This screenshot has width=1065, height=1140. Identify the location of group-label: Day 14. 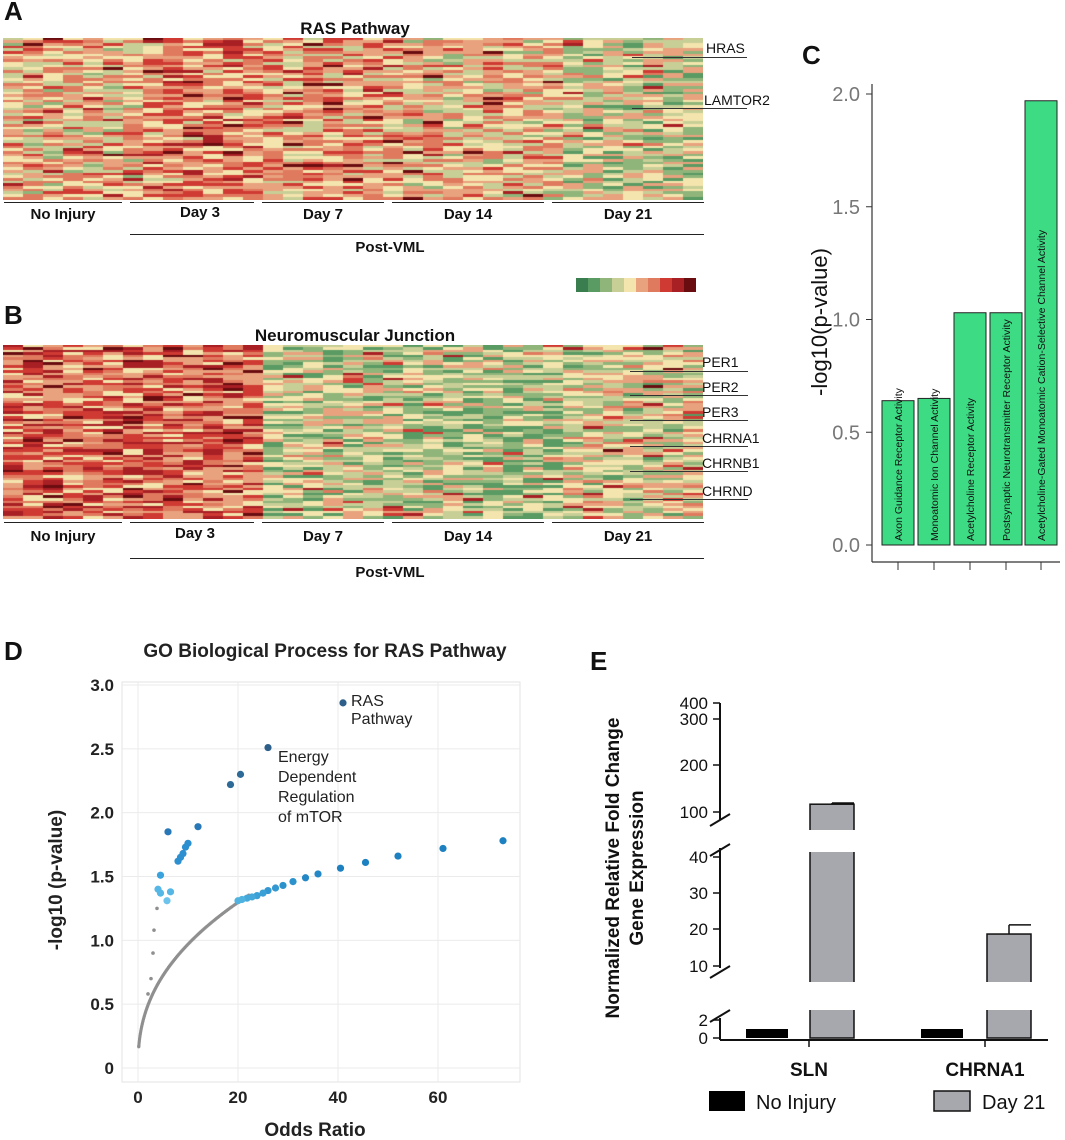
(468, 214).